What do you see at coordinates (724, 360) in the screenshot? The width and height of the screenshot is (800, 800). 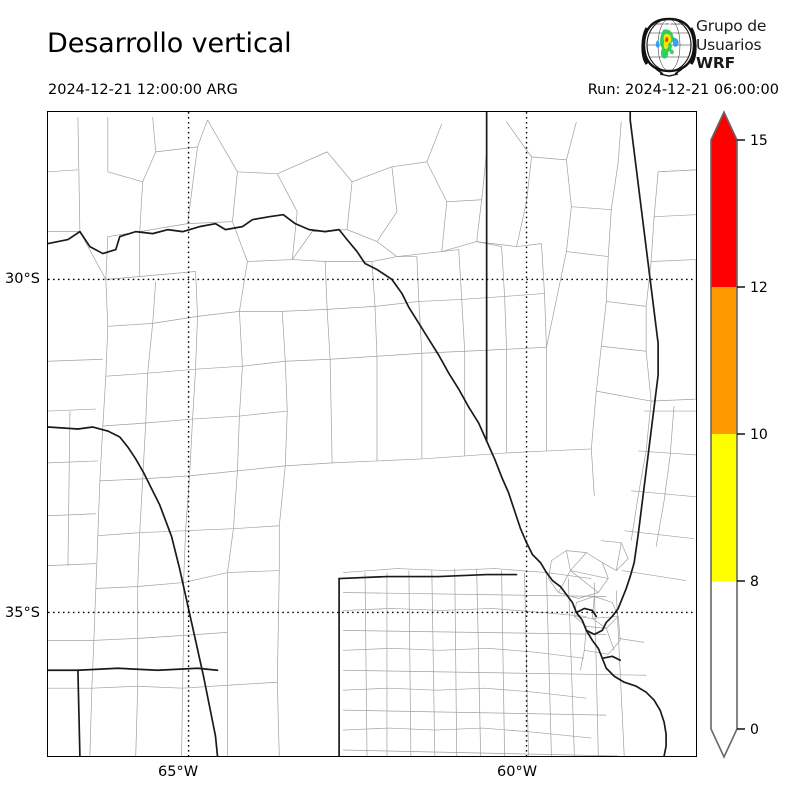 I see `colorbar-band-orange` at bounding box center [724, 360].